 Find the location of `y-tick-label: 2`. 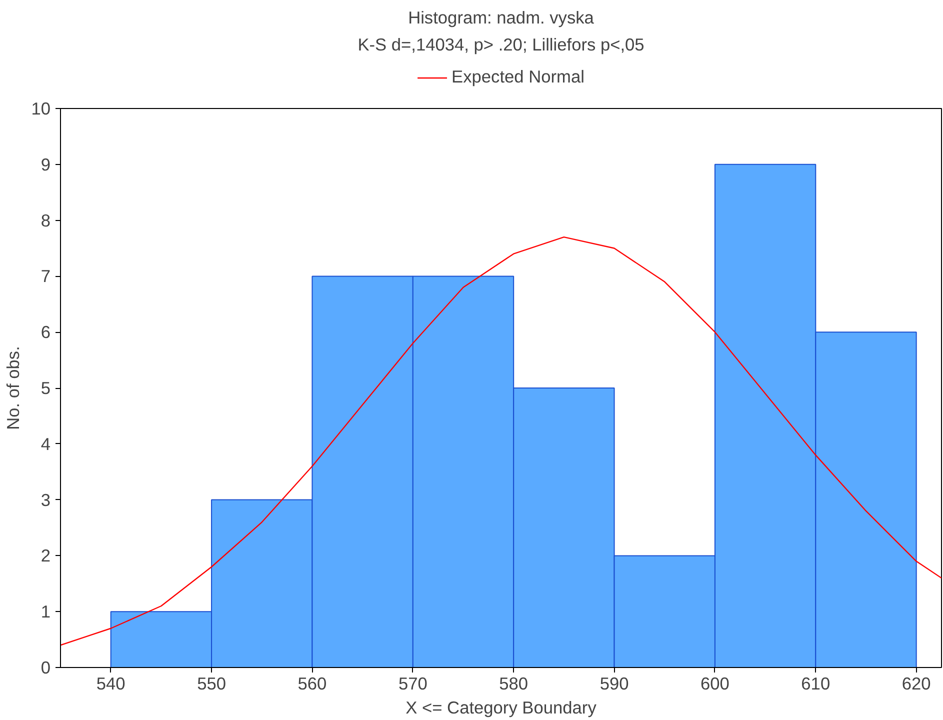

y-tick-label: 2 is located at coordinates (45, 556).